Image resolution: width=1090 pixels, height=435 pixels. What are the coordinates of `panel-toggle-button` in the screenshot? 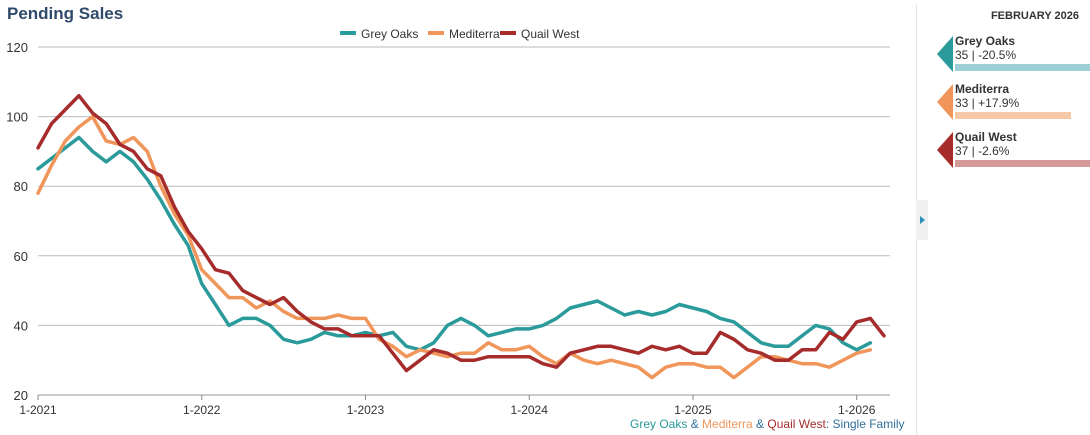 It's located at (922, 220).